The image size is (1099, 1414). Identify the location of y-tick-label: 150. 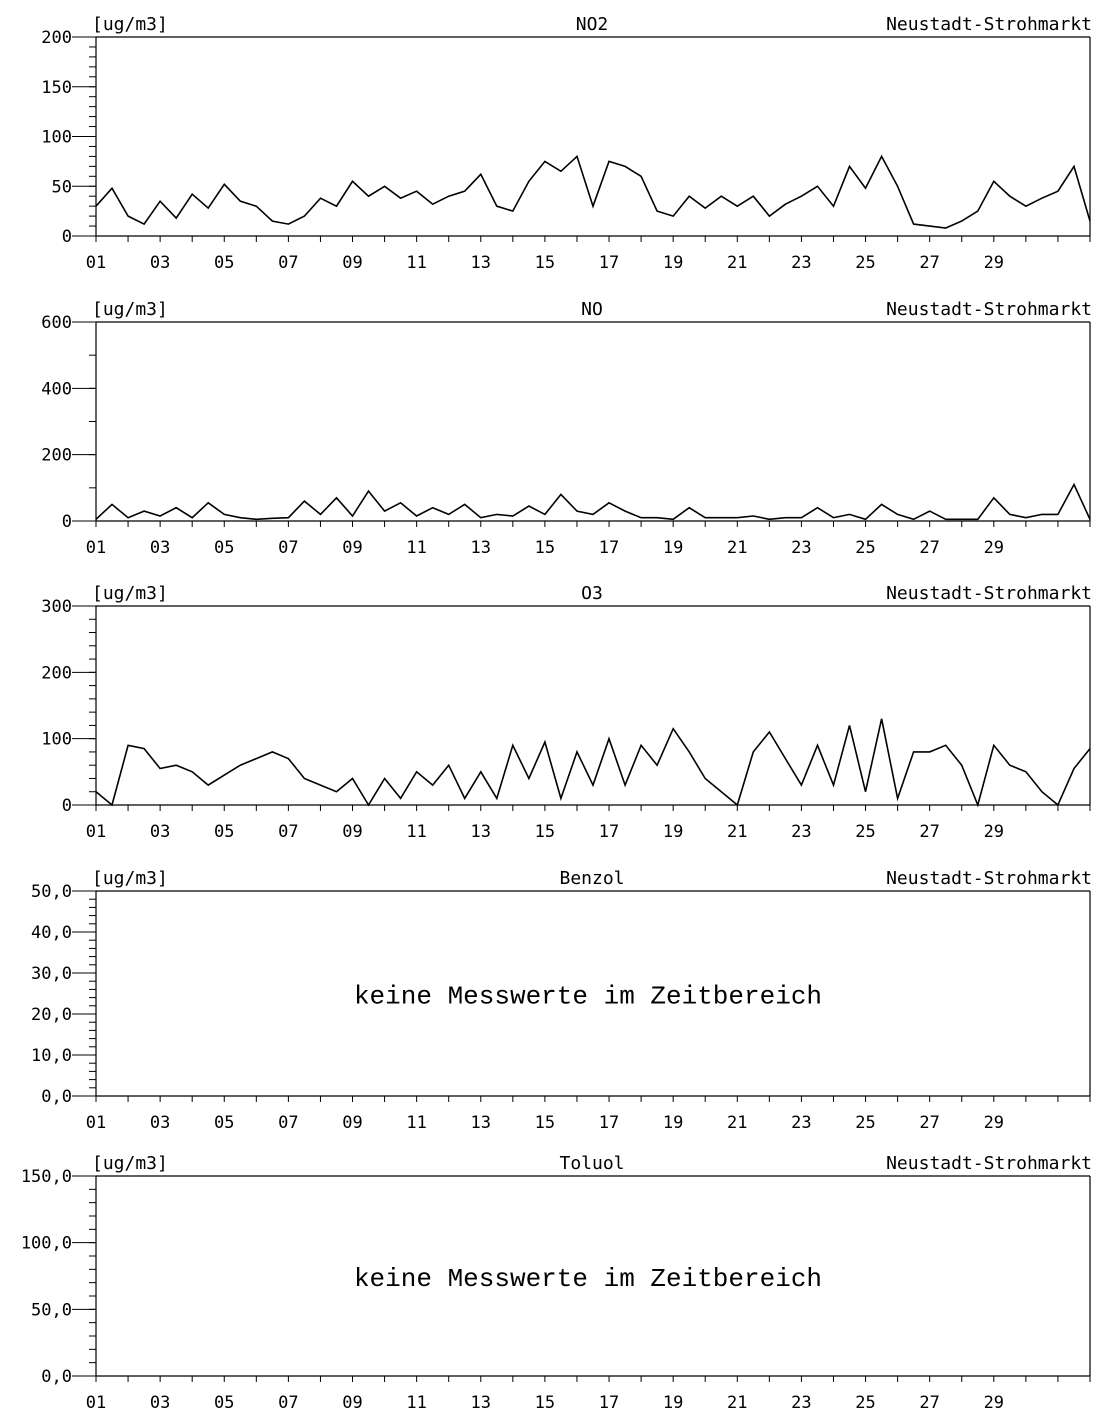
(56, 88).